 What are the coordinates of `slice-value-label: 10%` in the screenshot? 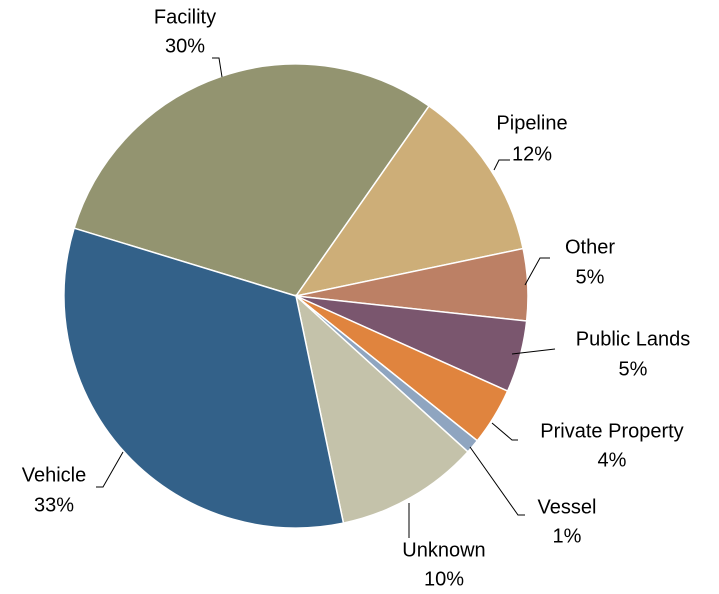 It's located at (444, 579).